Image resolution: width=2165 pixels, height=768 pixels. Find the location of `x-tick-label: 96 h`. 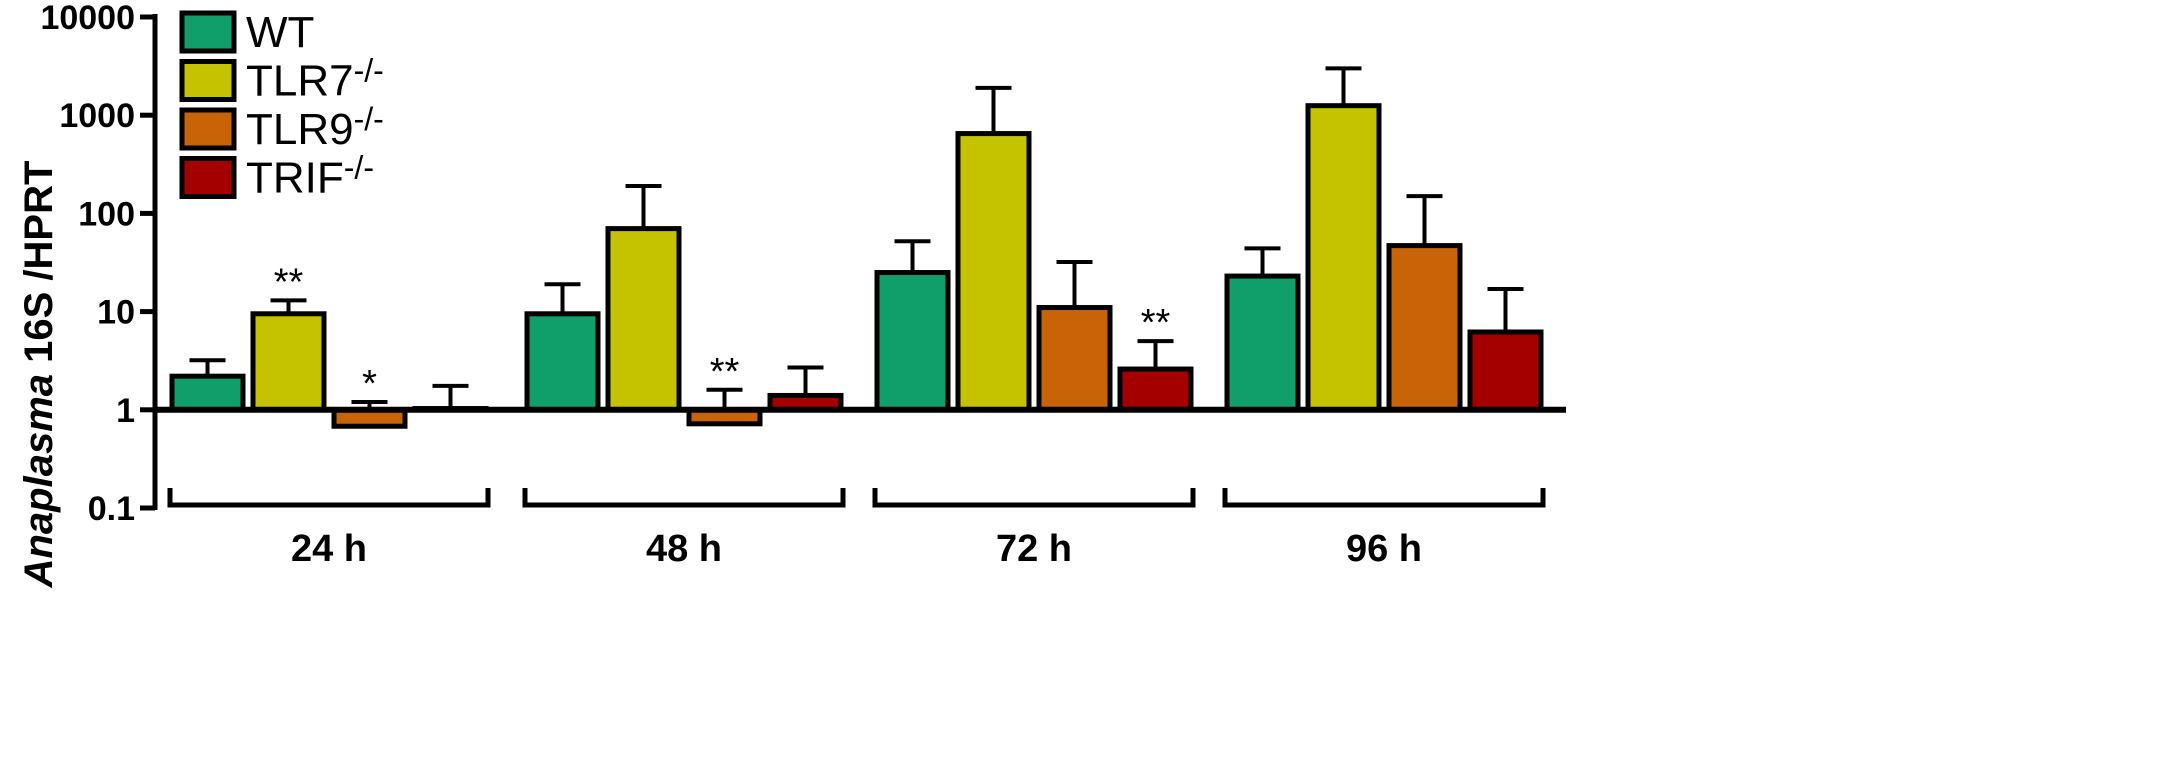

x-tick-label: 96 h is located at coordinates (1384, 549).